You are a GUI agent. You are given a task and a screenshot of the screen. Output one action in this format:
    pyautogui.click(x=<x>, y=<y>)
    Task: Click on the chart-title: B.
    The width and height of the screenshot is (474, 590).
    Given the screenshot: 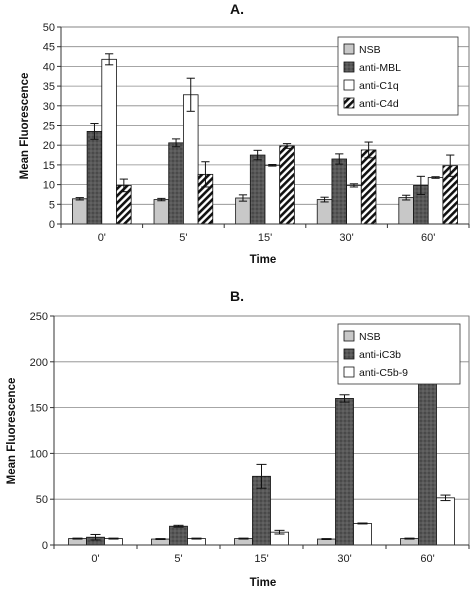 What is the action you would take?
    pyautogui.click(x=237, y=296)
    